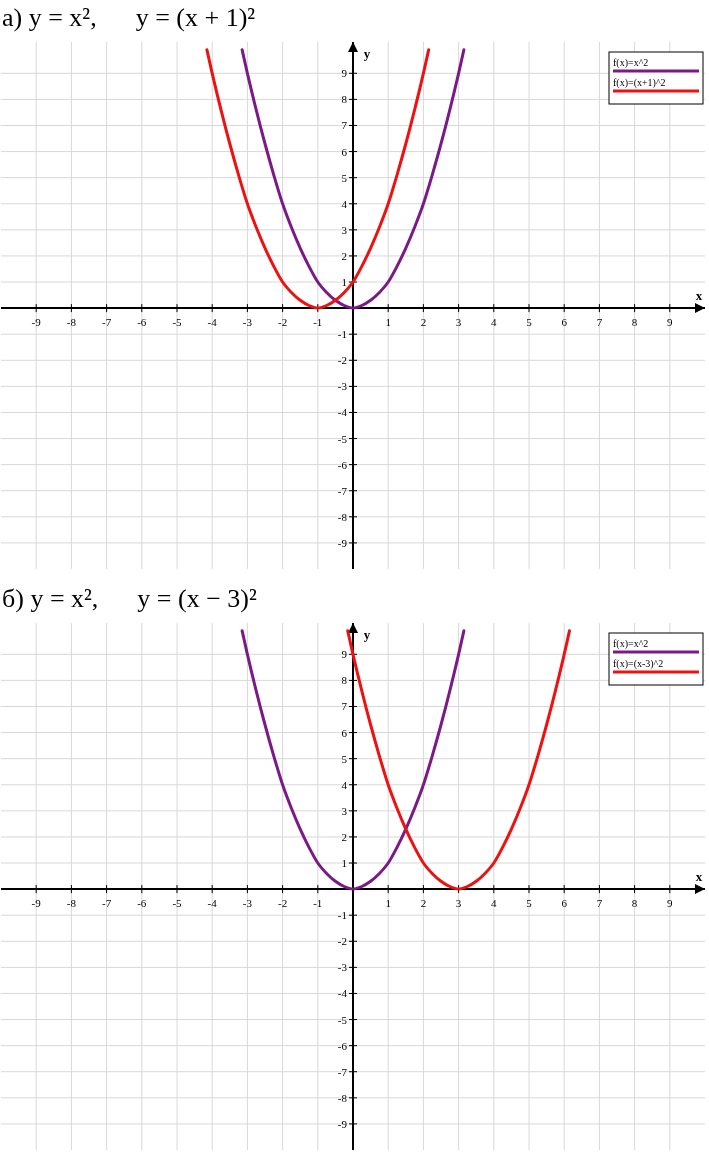 Image resolution: width=709 pixels, height=1163 pixels. I want to click on legend: f(x)=x^2 f(x)=(x+1)^2, so click(656, 78).